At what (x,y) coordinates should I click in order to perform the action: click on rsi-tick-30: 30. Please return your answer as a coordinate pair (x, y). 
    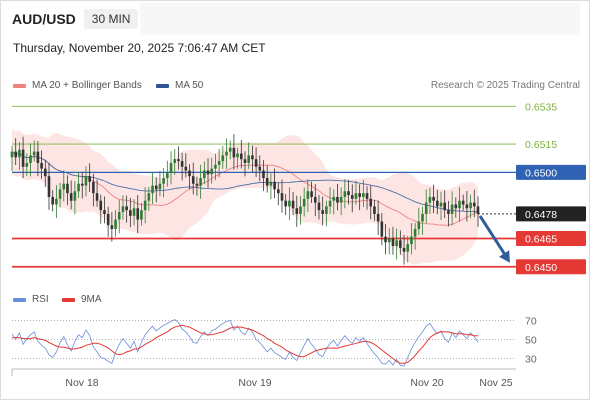
    Looking at the image, I should click on (531, 360).